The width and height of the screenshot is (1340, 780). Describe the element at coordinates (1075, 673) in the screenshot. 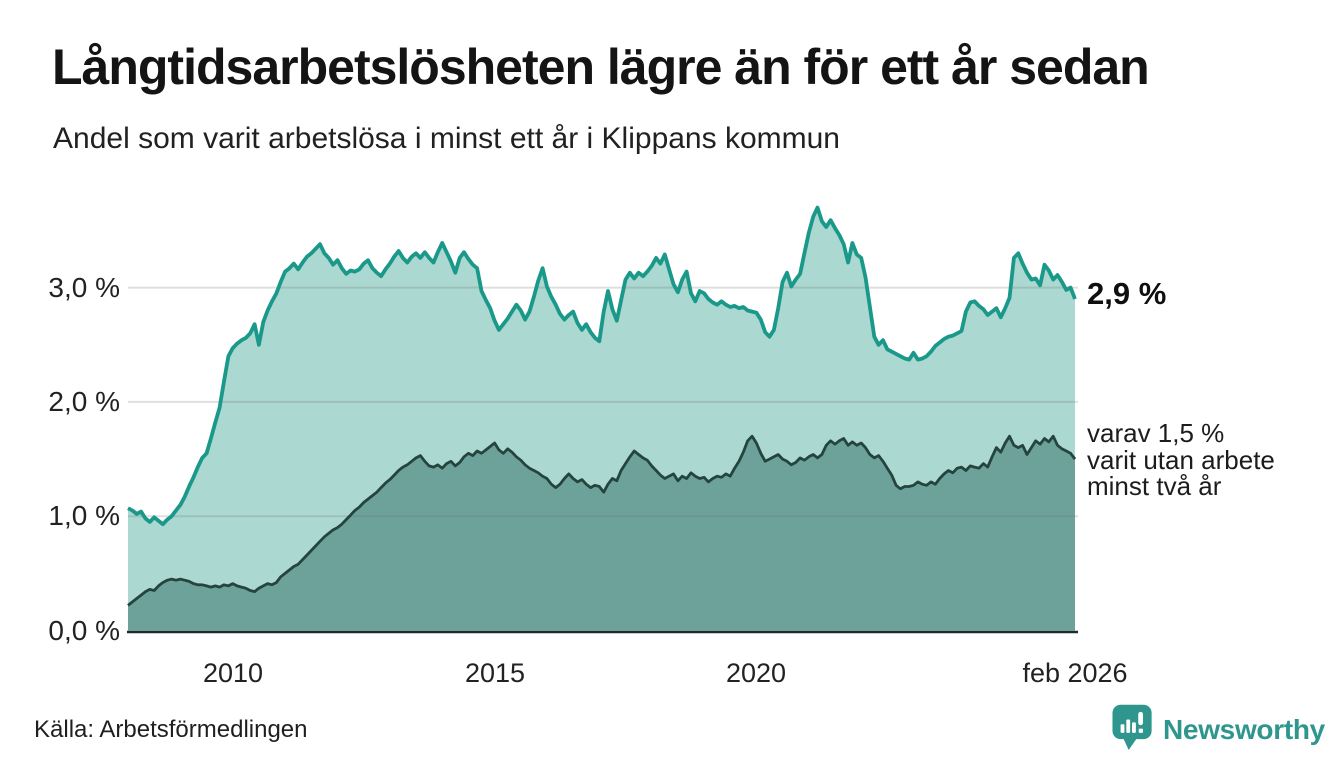

I see `x-tick-label: feb 2026` at that location.